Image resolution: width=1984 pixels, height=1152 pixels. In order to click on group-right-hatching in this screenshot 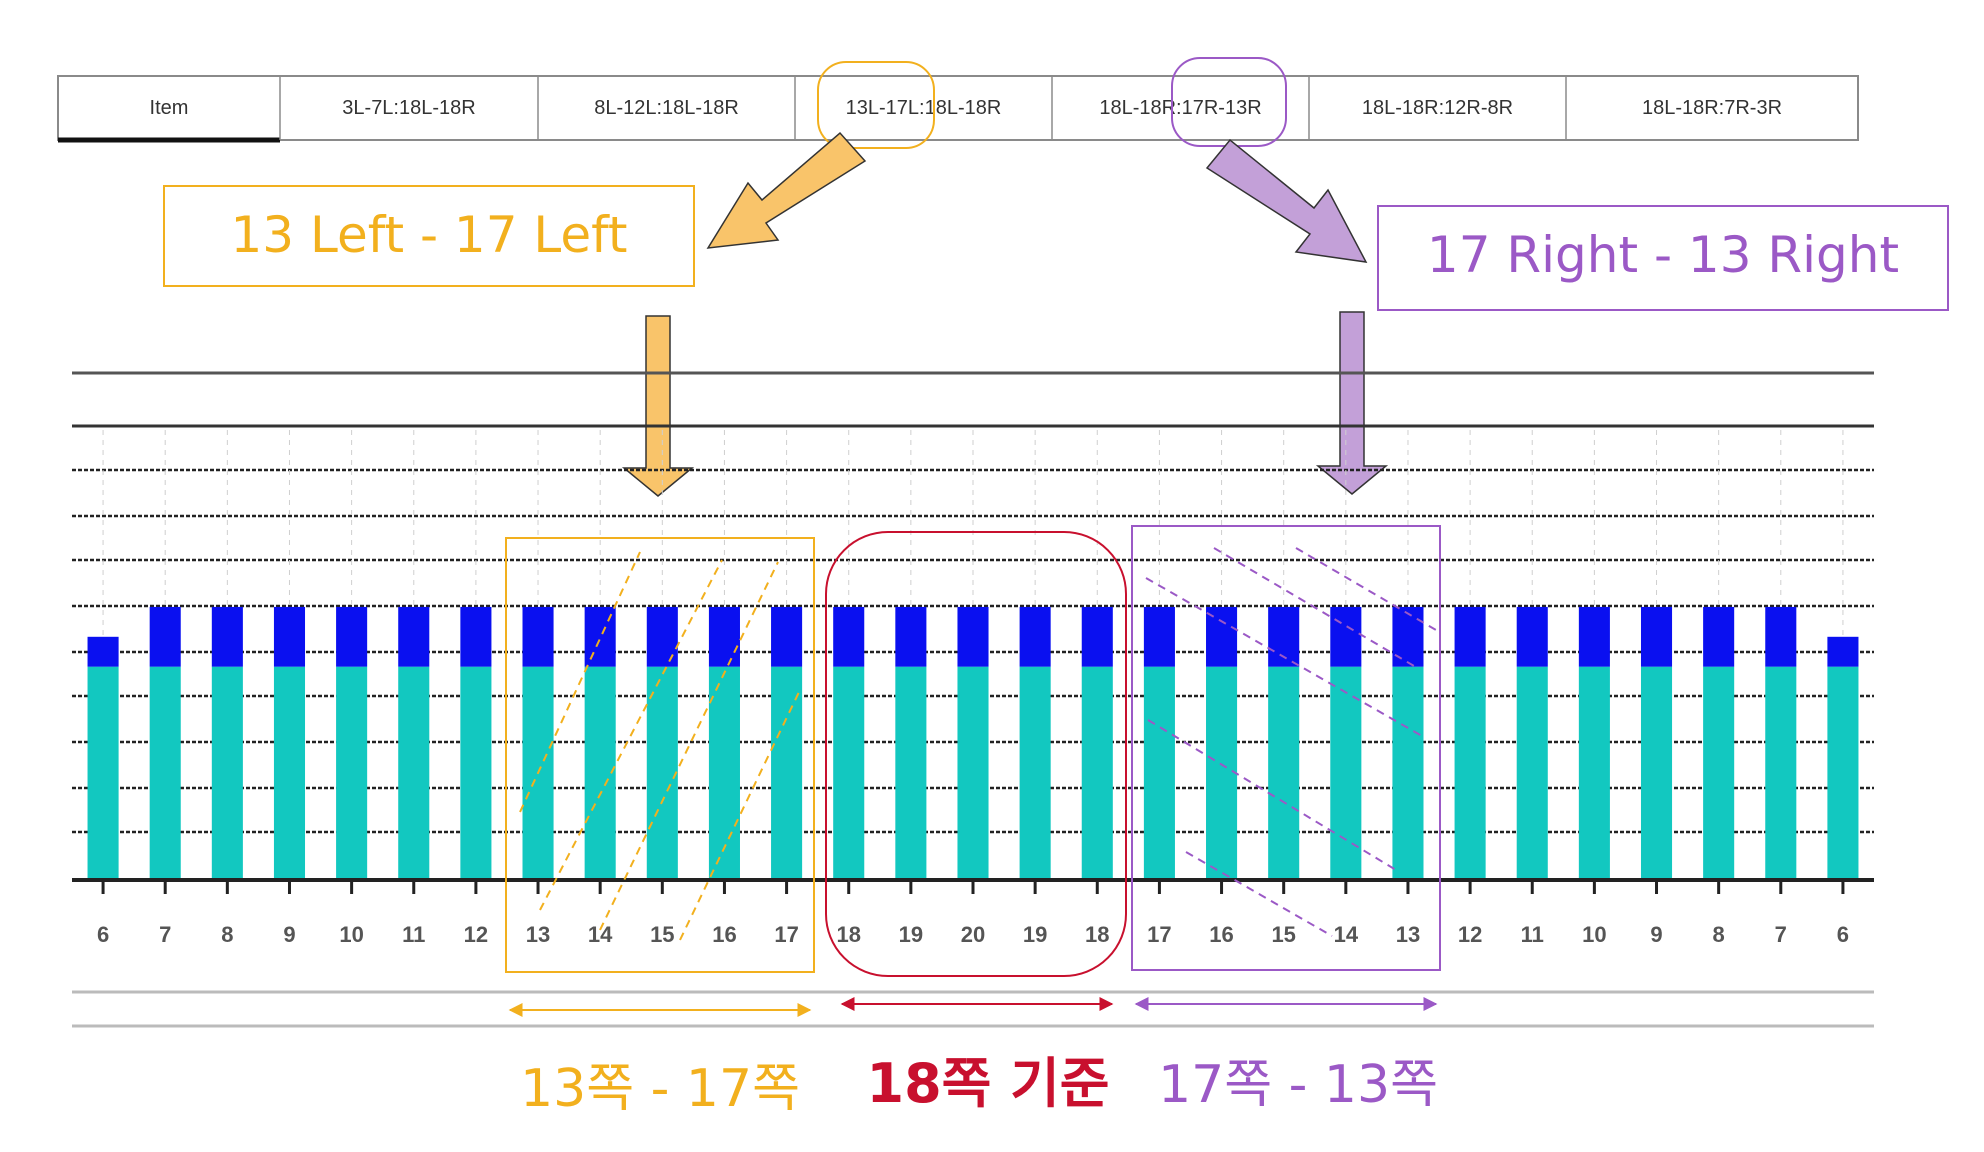, I will do `click(1291, 742)`.